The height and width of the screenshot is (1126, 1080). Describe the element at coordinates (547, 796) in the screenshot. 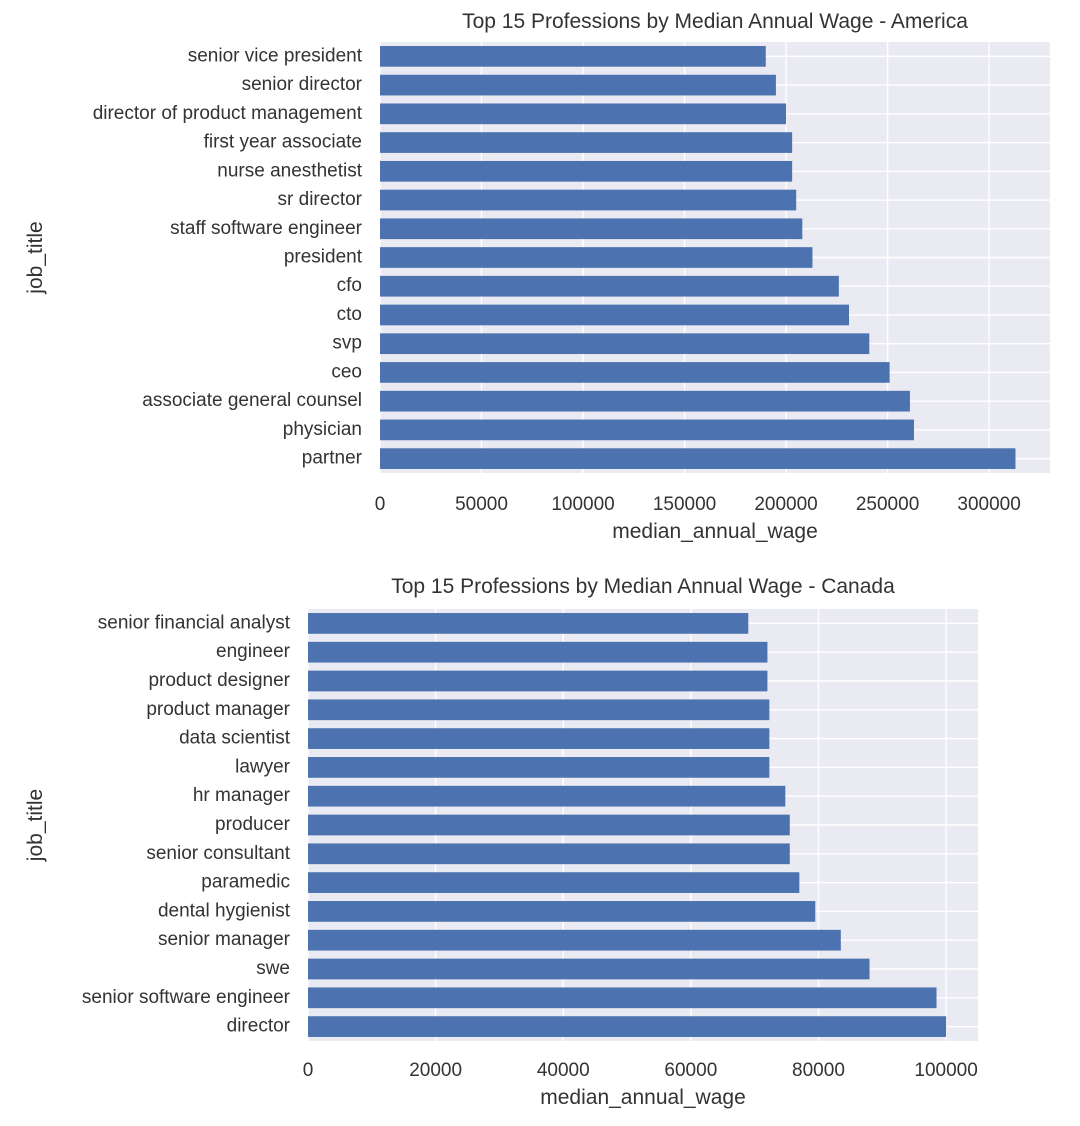

I see `canada-bar-hr-manager` at that location.